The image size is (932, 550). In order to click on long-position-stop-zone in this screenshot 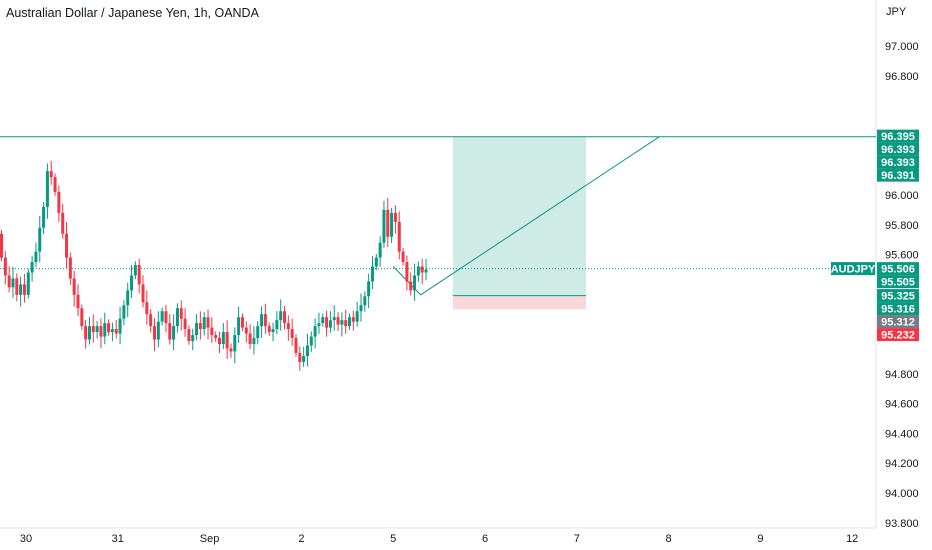, I will do `click(519, 302)`.